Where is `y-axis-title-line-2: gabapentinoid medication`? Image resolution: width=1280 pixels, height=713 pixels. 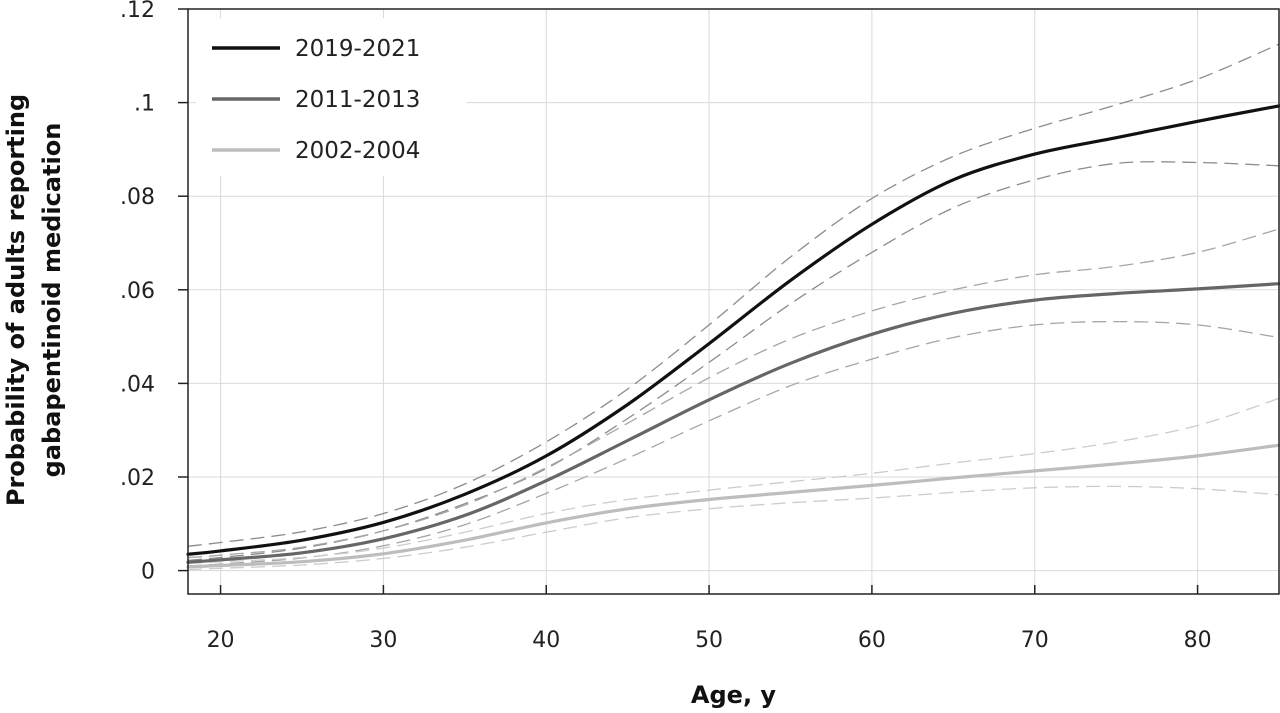
y-axis-title-line-2: gabapentinoid medication is located at coordinates (52, 300).